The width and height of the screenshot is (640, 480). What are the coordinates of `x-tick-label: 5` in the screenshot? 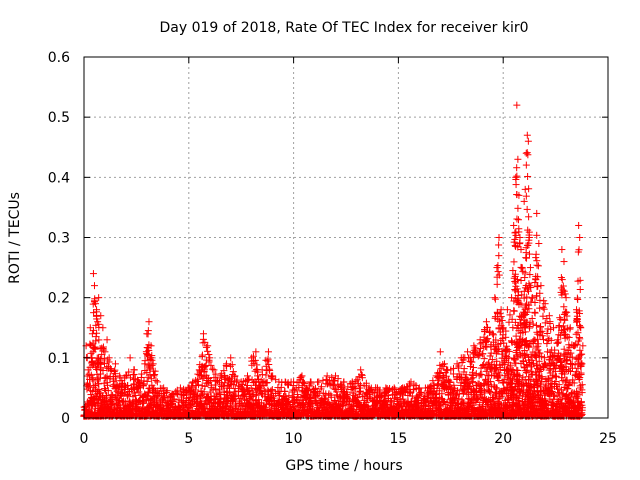 It's located at (188, 439).